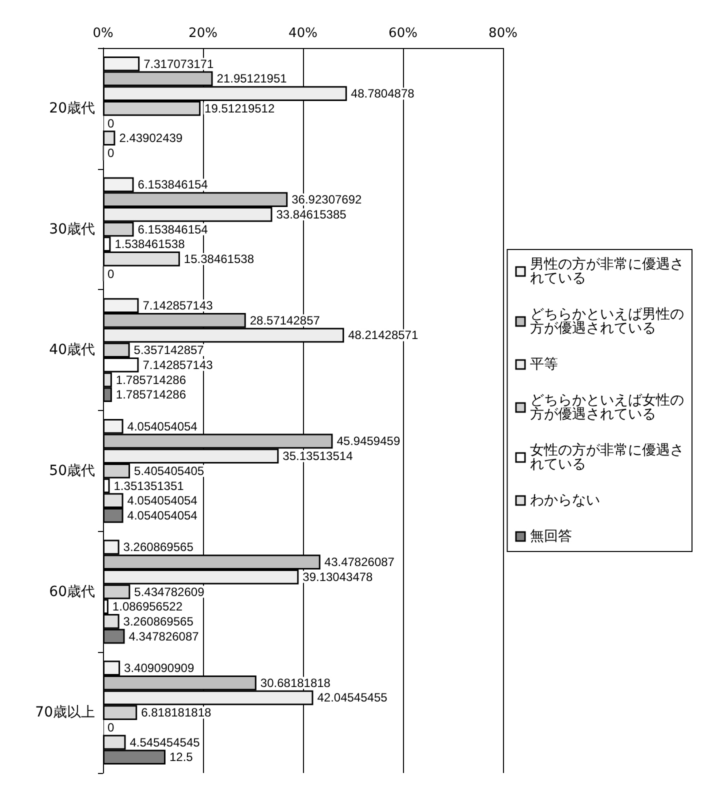 The height and width of the screenshot is (802, 706). What do you see at coordinates (169, 471) in the screenshot?
I see `data-label: 5.405405405` at bounding box center [169, 471].